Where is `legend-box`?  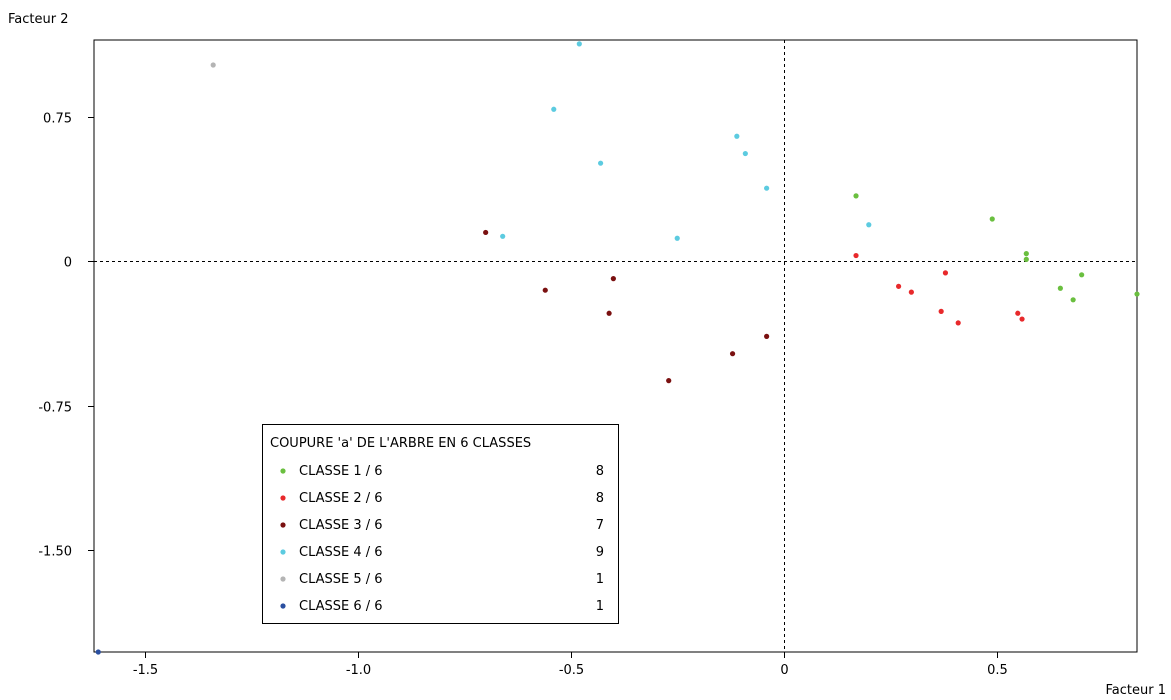
legend-box is located at coordinates (440, 524).